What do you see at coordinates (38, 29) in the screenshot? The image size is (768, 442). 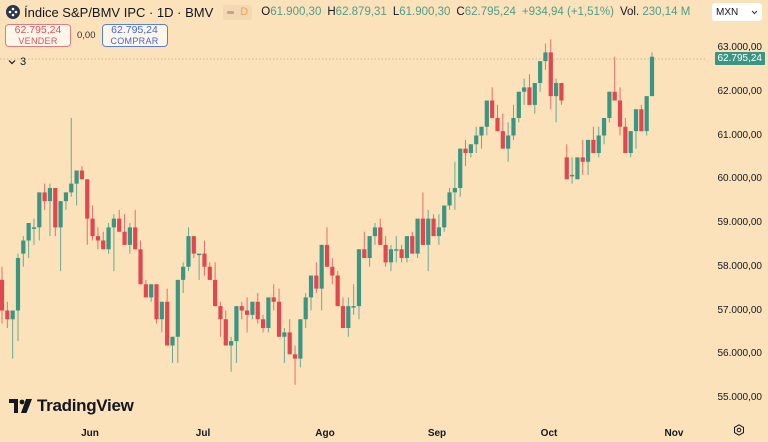 I see `sell-price: 62.795,24` at bounding box center [38, 29].